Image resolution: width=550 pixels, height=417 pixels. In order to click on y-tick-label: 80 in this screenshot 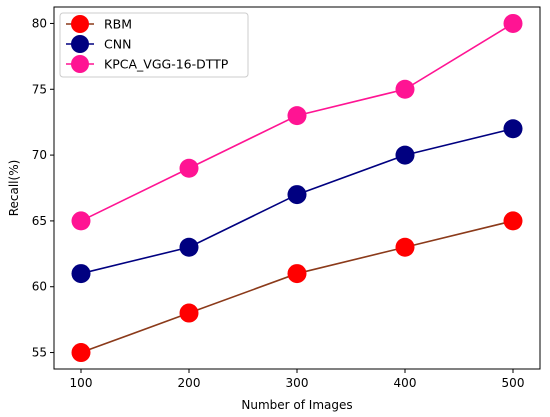, I will do `click(39, 23)`.